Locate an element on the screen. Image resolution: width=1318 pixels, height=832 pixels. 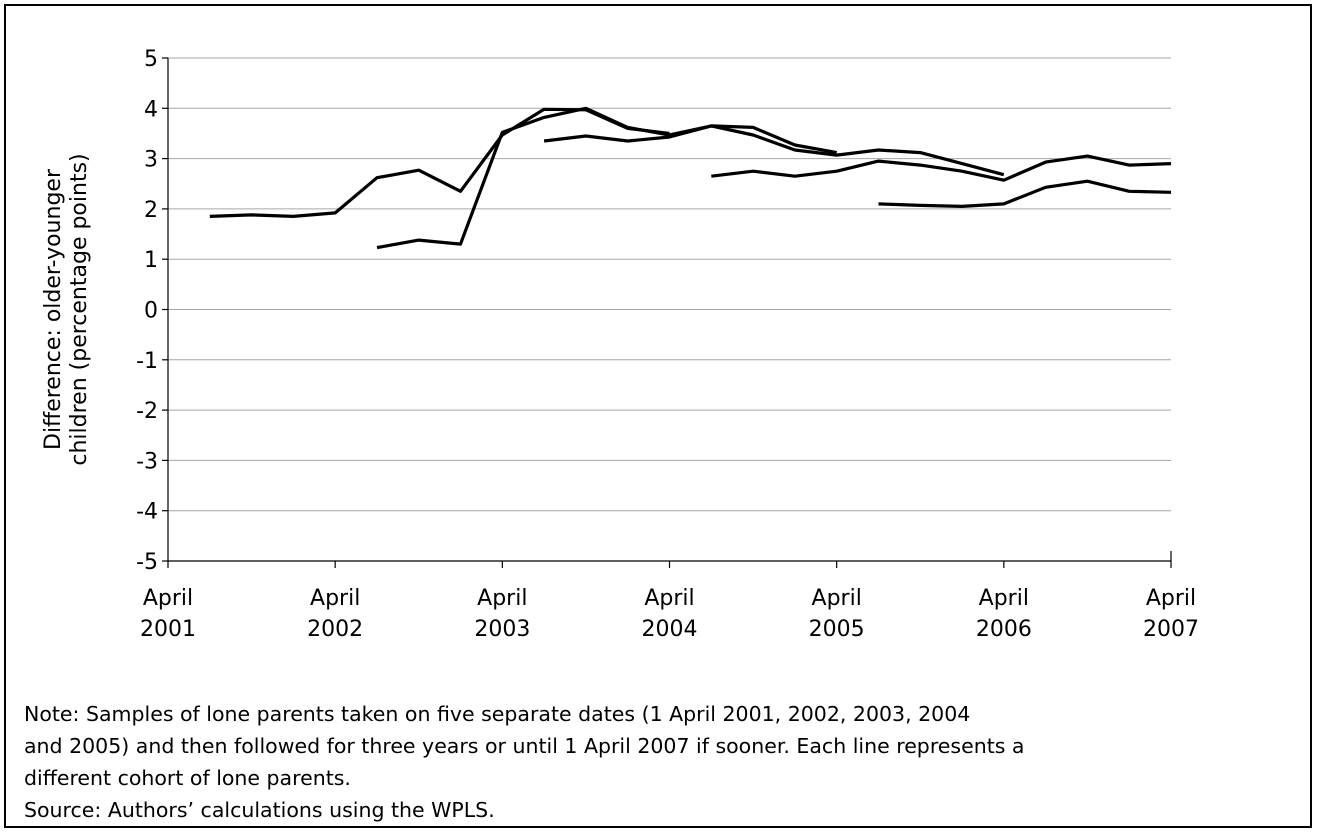
y-tick-labels: 5 4 3 2 1 0 -1 -2 -3 -4 -5 is located at coordinates (147, 311).